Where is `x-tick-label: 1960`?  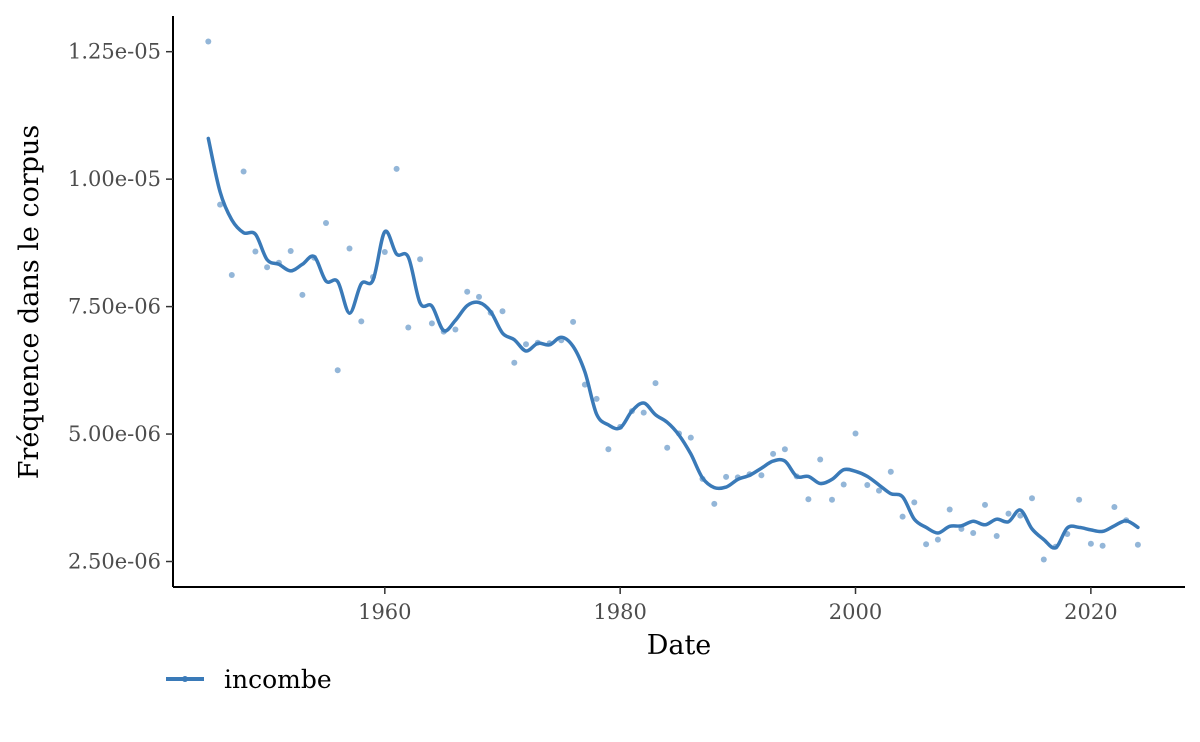
x-tick-label: 1960 is located at coordinates (384, 612).